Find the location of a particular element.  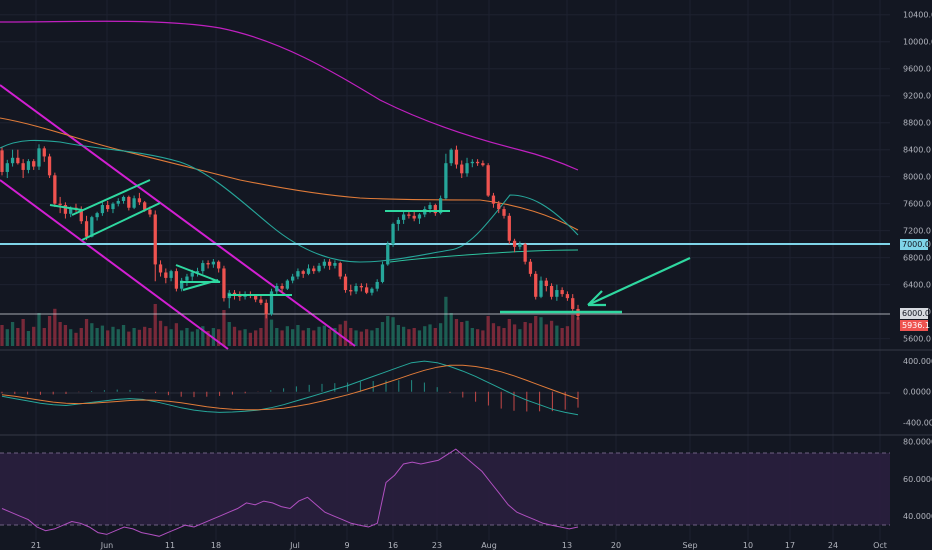

resistance-label-bg is located at coordinates (914, 244).